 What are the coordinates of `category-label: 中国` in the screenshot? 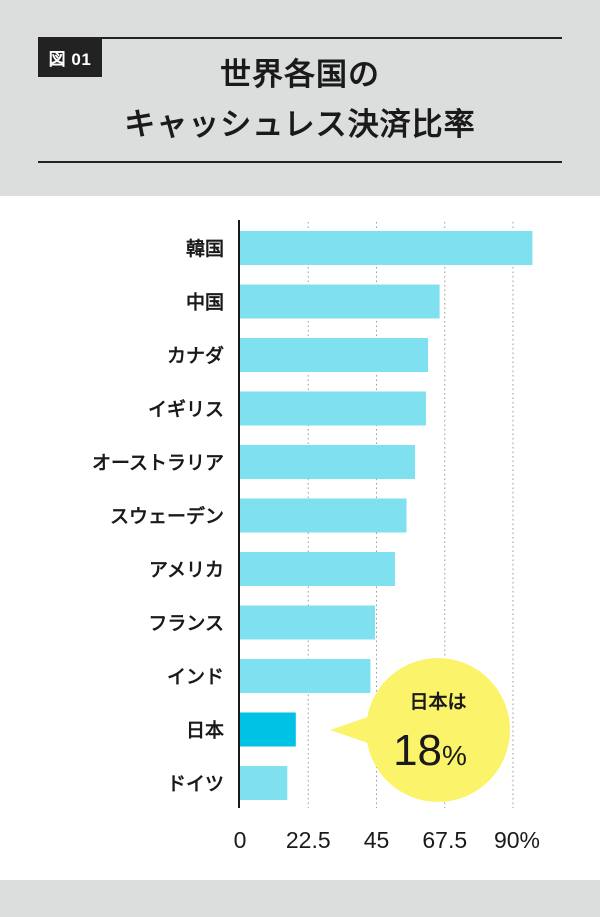 It's located at (205, 302).